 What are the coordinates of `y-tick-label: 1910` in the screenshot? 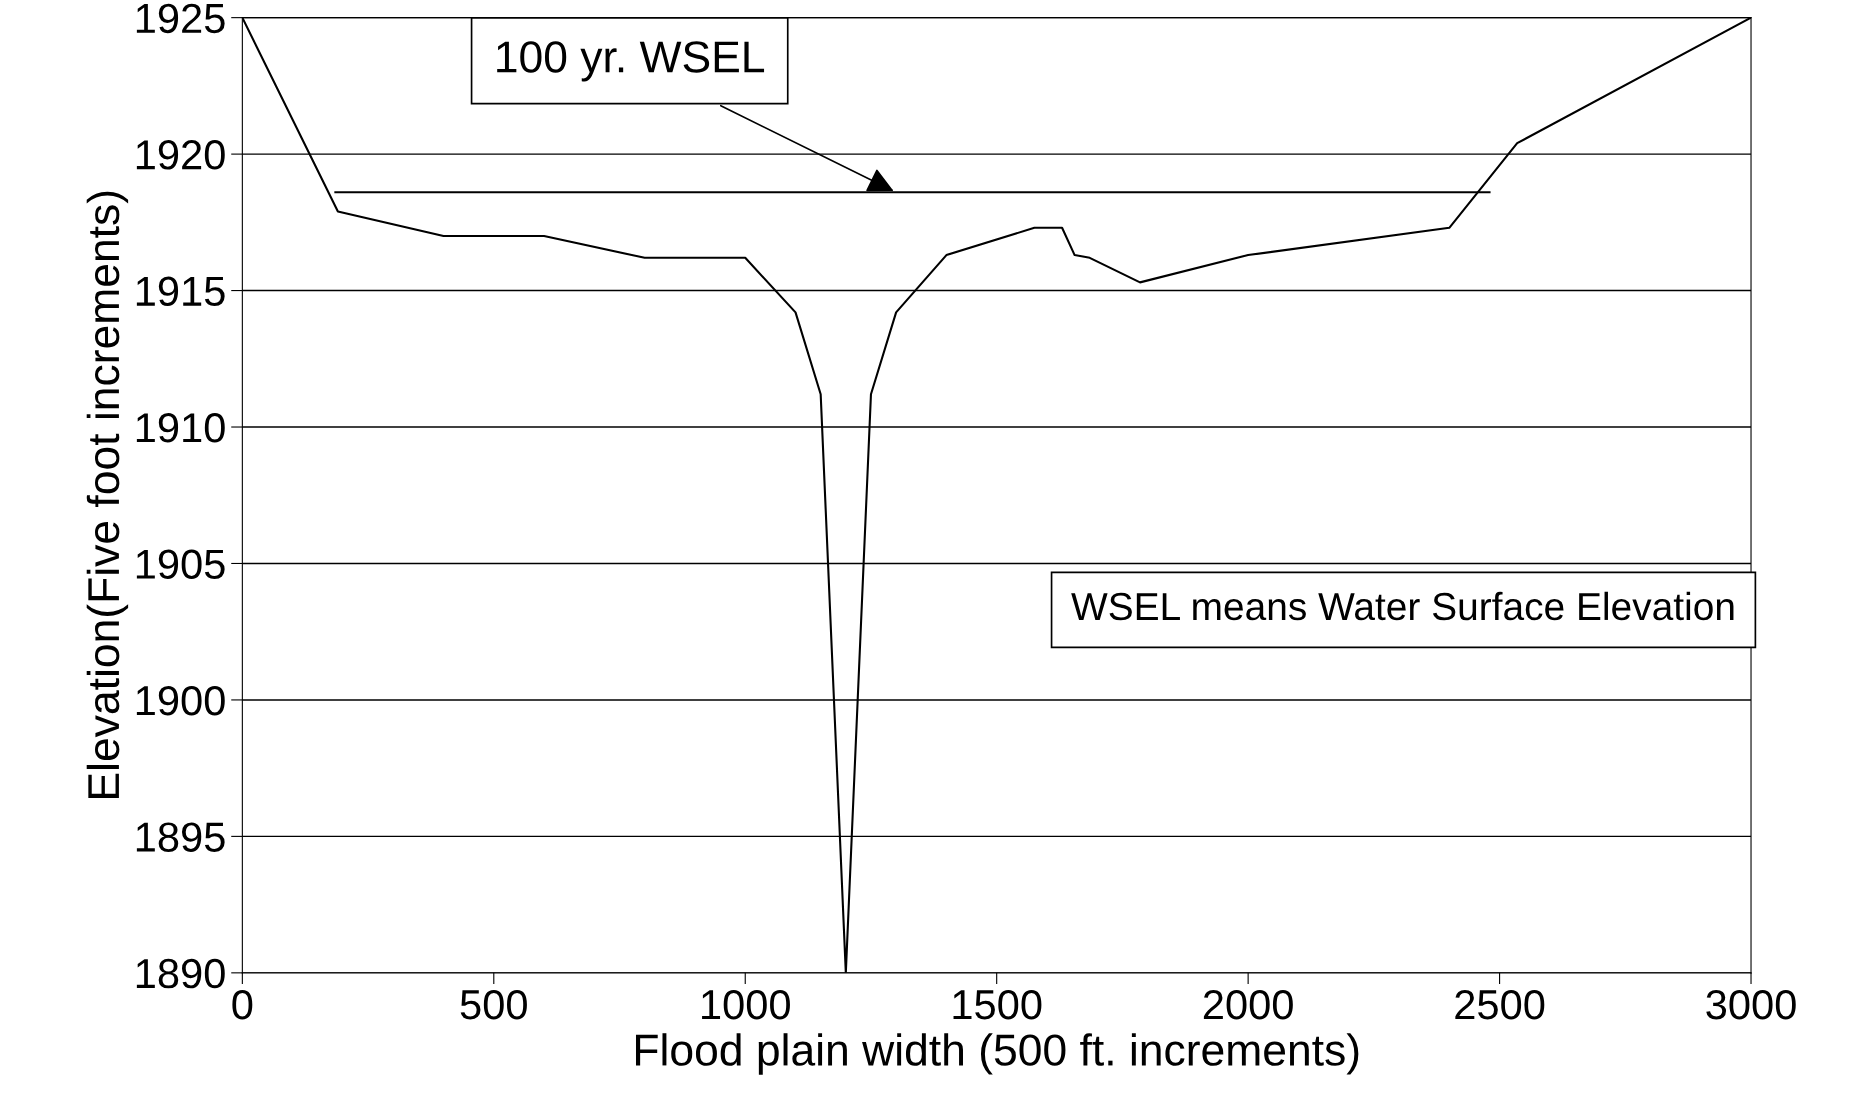 It's located at (180, 428).